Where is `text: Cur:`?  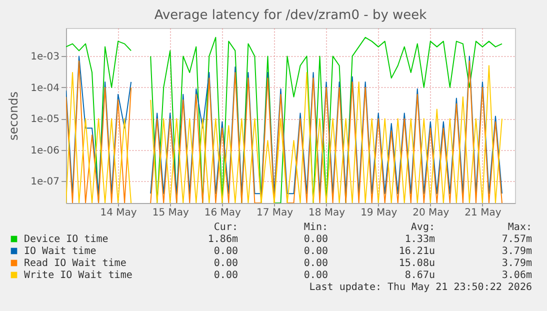
text: Cur: is located at coordinates (226, 227).